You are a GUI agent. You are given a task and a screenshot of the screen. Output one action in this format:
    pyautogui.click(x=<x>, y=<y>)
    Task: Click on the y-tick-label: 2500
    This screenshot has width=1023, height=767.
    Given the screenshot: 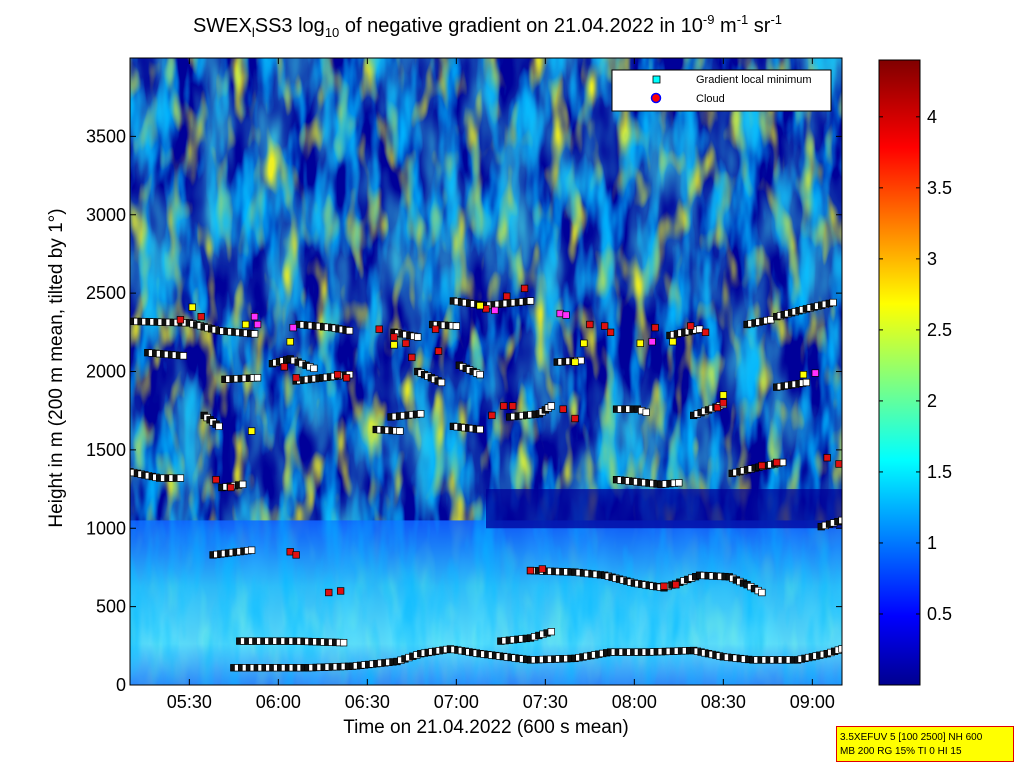 What is the action you would take?
    pyautogui.click(x=106, y=293)
    